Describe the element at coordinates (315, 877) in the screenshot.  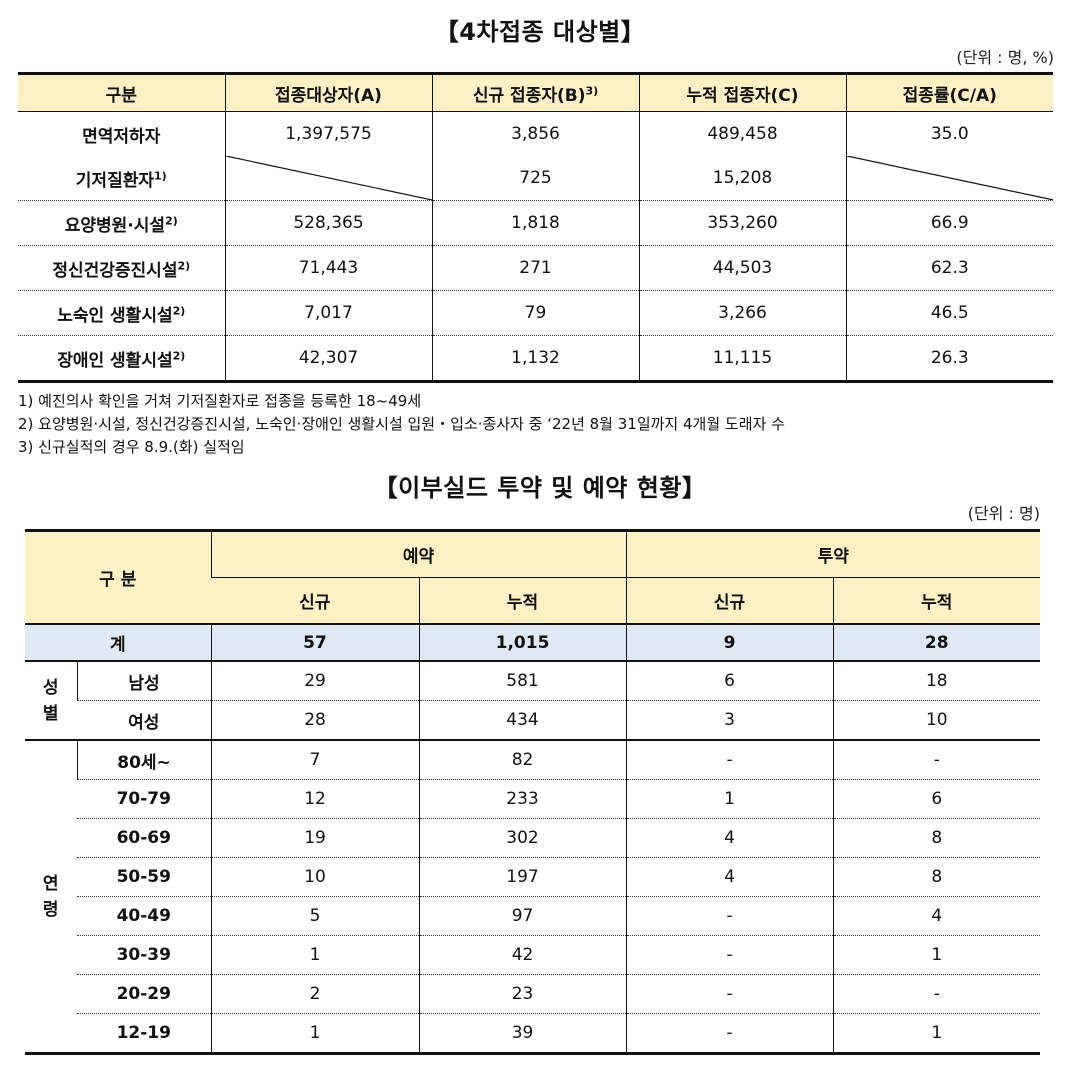
I see `reservation-new-cell: 10` at that location.